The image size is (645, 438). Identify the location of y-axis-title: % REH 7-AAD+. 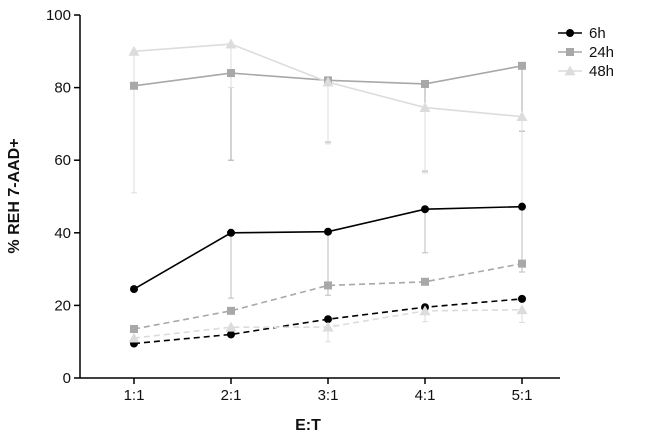
(14, 195).